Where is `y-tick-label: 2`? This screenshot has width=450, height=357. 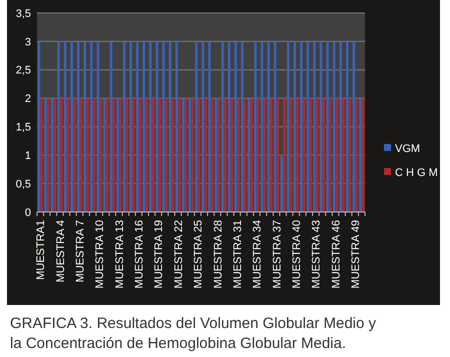 y-tick-label: 2 is located at coordinates (27, 99).